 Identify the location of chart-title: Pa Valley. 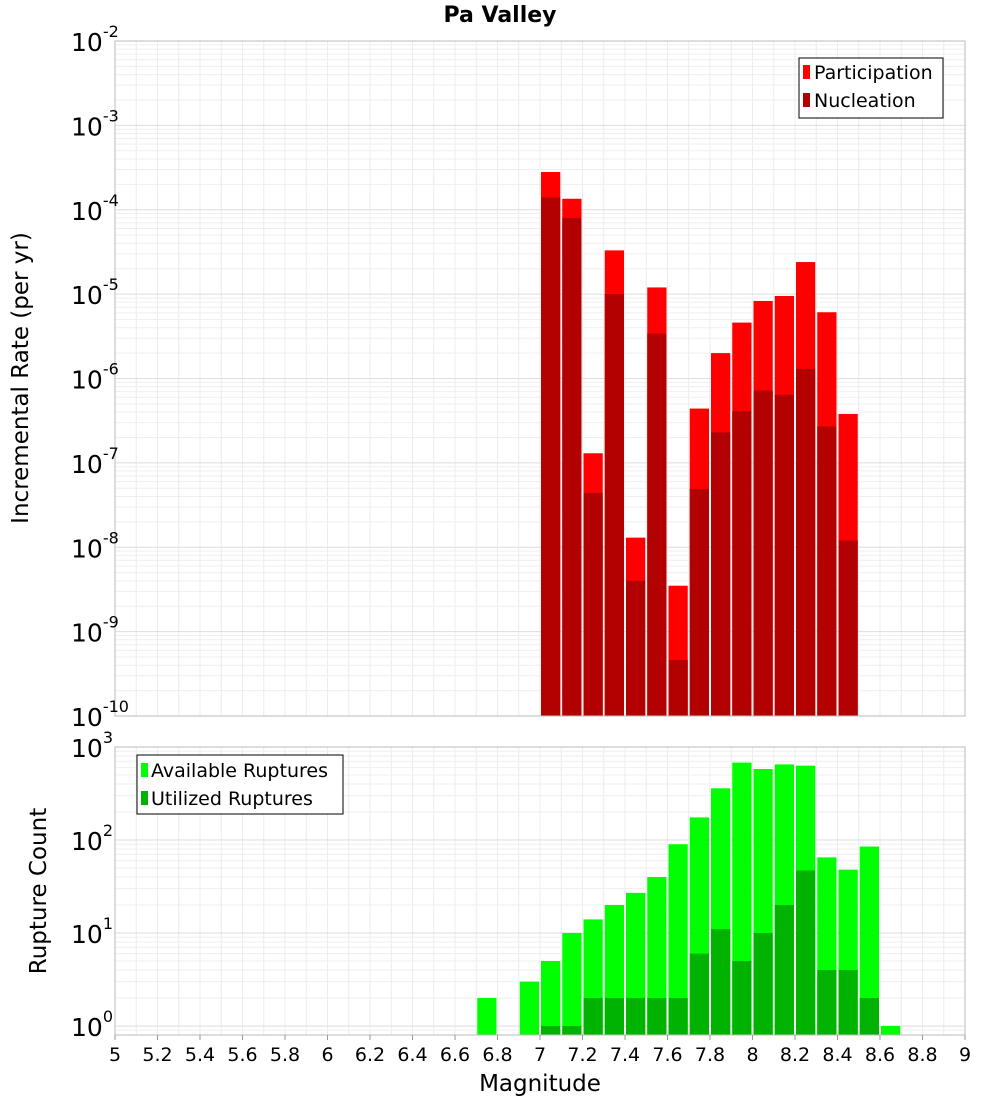
(499, 15).